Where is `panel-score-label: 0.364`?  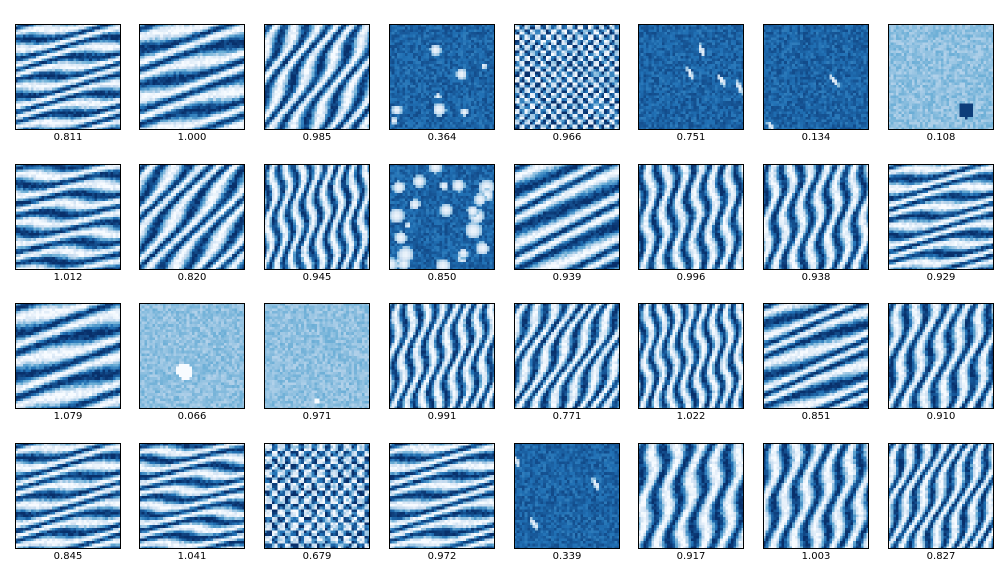 panel-score-label: 0.364 is located at coordinates (442, 138).